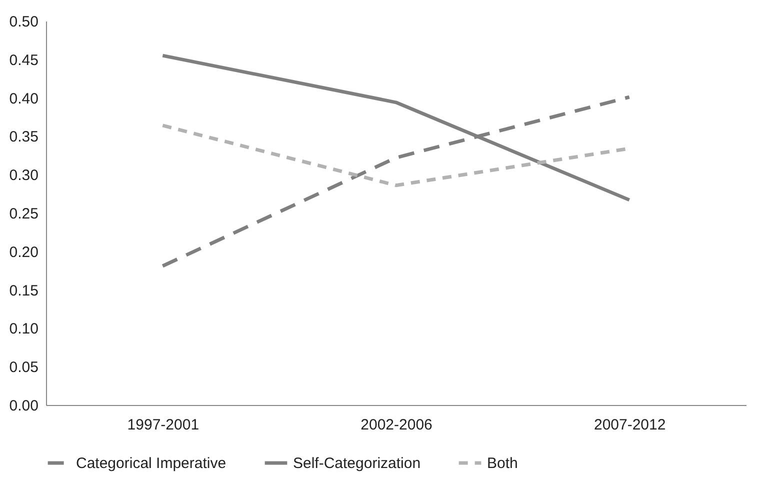  I want to click on y-tick-label: 0.50, so click(23, 22).